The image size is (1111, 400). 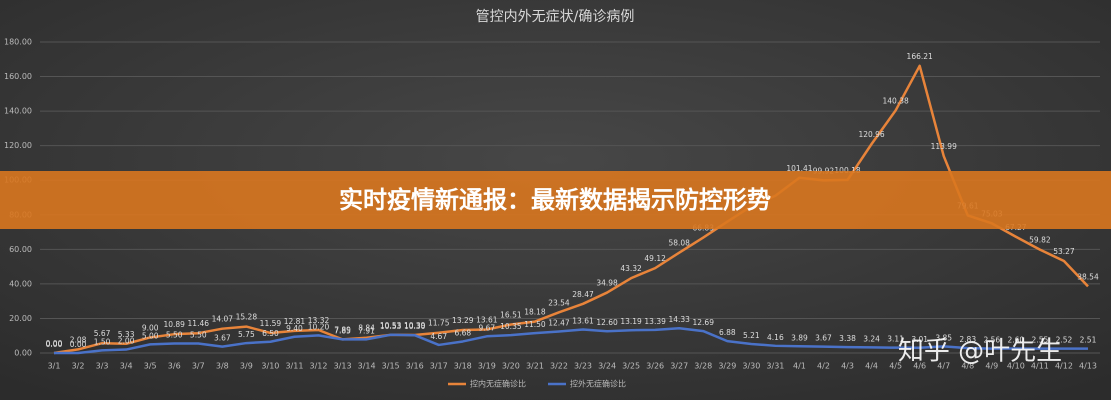 I want to click on x-tick-label: 4/9, so click(x=991, y=366).